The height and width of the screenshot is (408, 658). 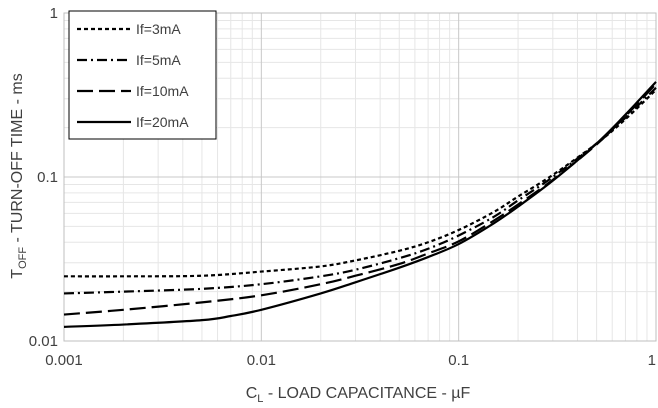 What do you see at coordinates (47, 177) in the screenshot?
I see `y-tick-label: 0.1` at bounding box center [47, 177].